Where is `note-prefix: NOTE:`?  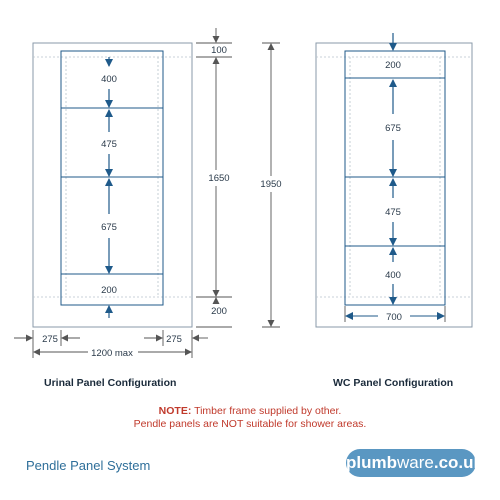 note-prefix: NOTE: is located at coordinates (175, 411).